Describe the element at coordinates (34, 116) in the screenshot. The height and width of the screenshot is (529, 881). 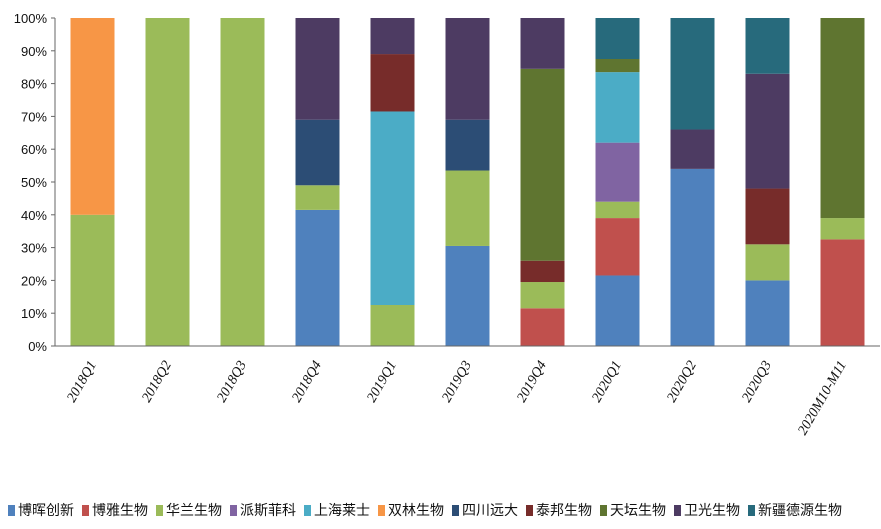
I see `y-tick-label: 70%` at that location.